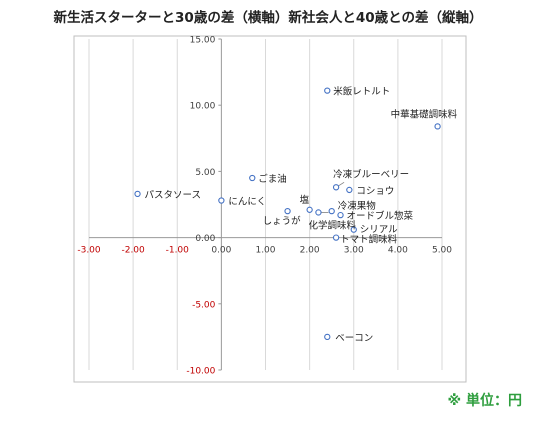 This screenshot has height=426, width=536. I want to click on data-label: 塩, so click(305, 200).